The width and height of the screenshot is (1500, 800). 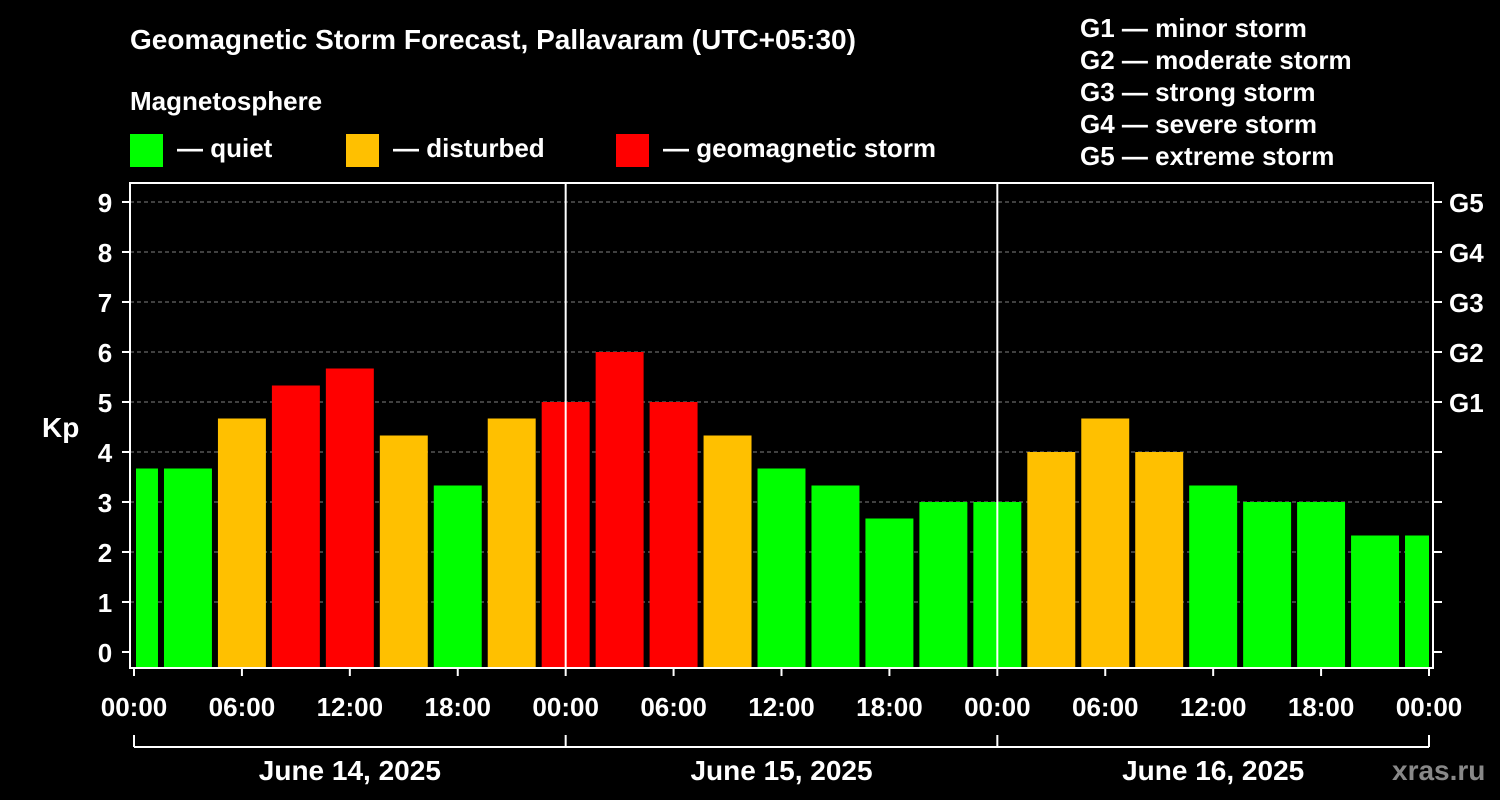 What do you see at coordinates (799, 148) in the screenshot?
I see `legend-label-storm: — geomagnetic storm` at bounding box center [799, 148].